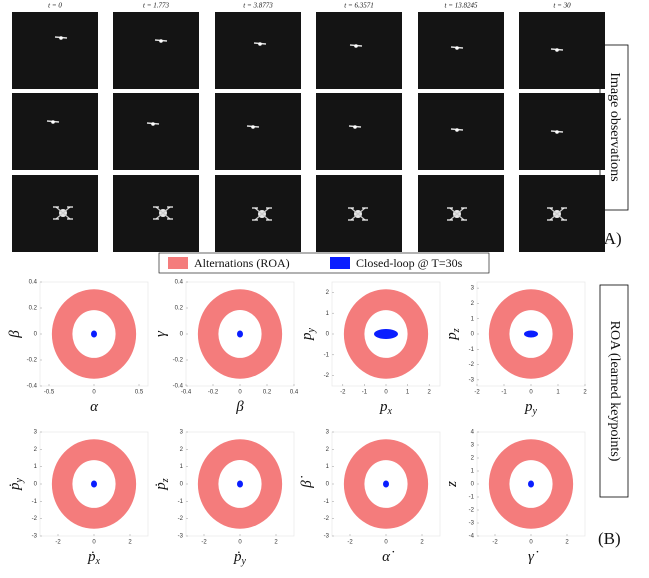 The height and width of the screenshot is (578, 649). Describe the element at coordinates (156, 6) in the screenshot. I see `time-label: t = 1.773` at that location.